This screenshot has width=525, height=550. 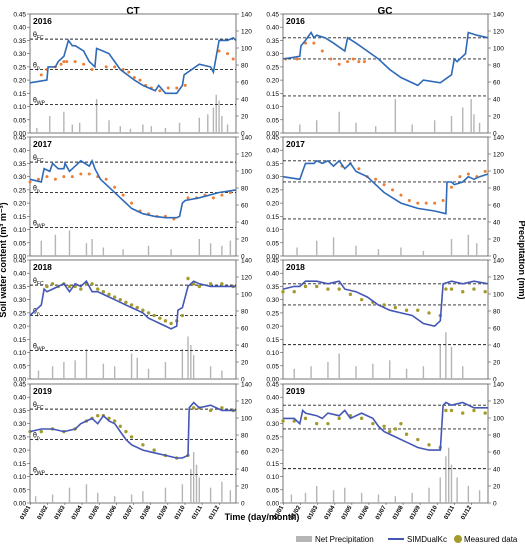 What do you see at coordinates (330, 512) in the screenshot?
I see `x-tick-label: 01/04` at bounding box center [330, 512].